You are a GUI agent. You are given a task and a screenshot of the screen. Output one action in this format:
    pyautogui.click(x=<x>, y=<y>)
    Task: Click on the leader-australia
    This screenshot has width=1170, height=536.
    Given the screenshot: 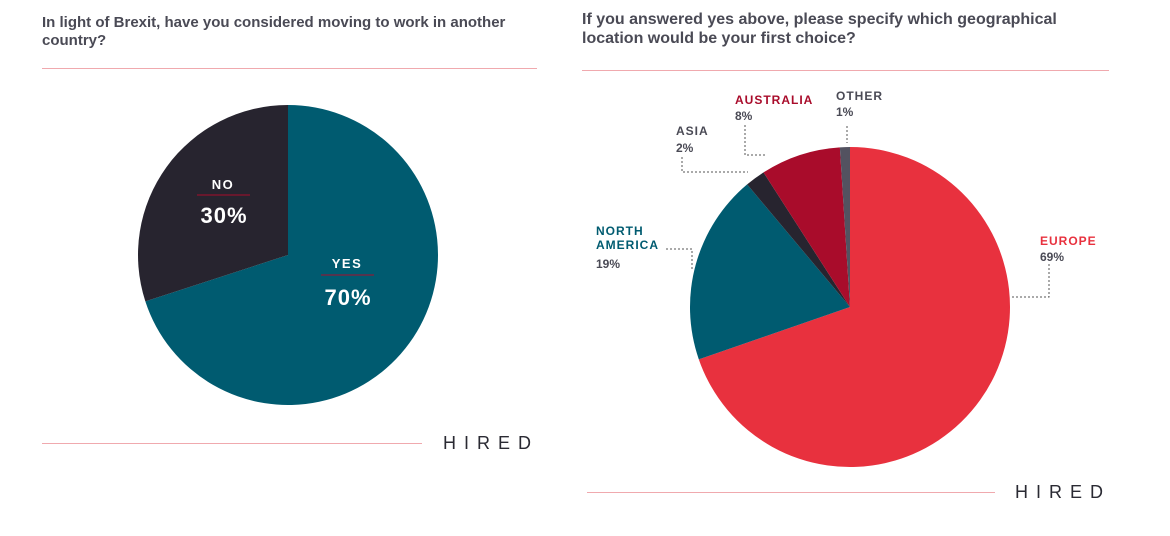 What is the action you would take?
    pyautogui.click(x=754, y=140)
    